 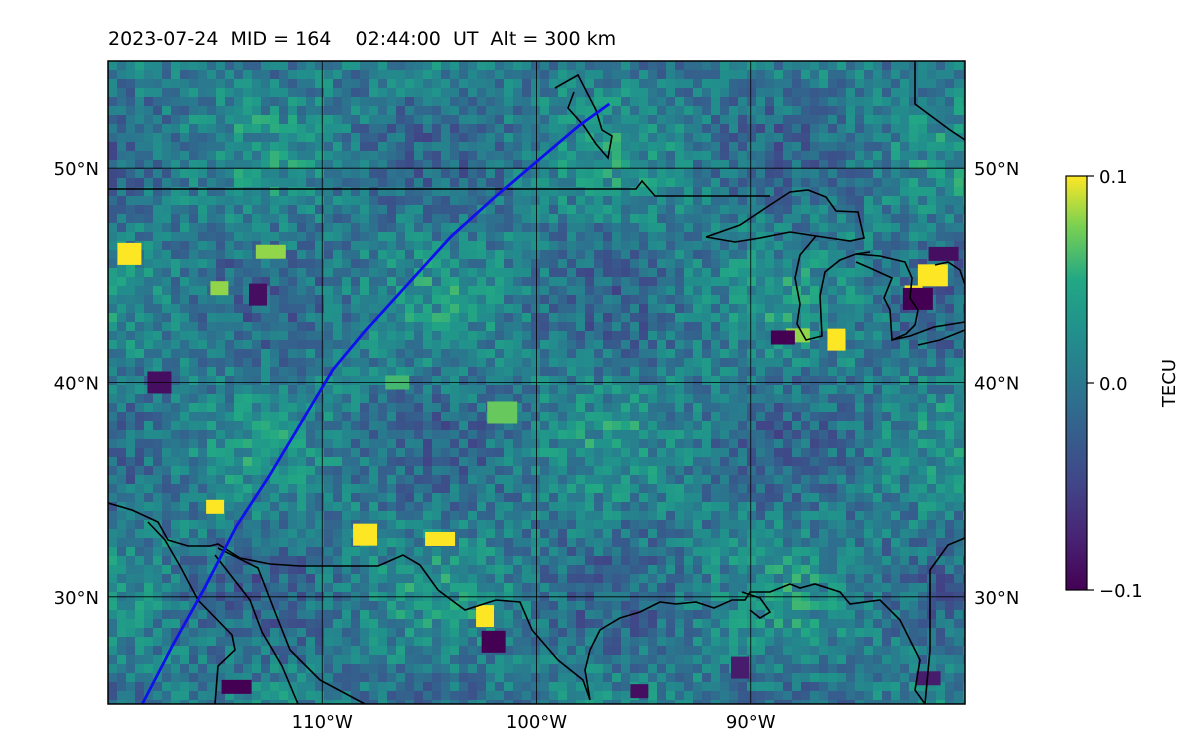 What do you see at coordinates (756, 605) in the screenshot?
I see `louisiana-delta` at bounding box center [756, 605].